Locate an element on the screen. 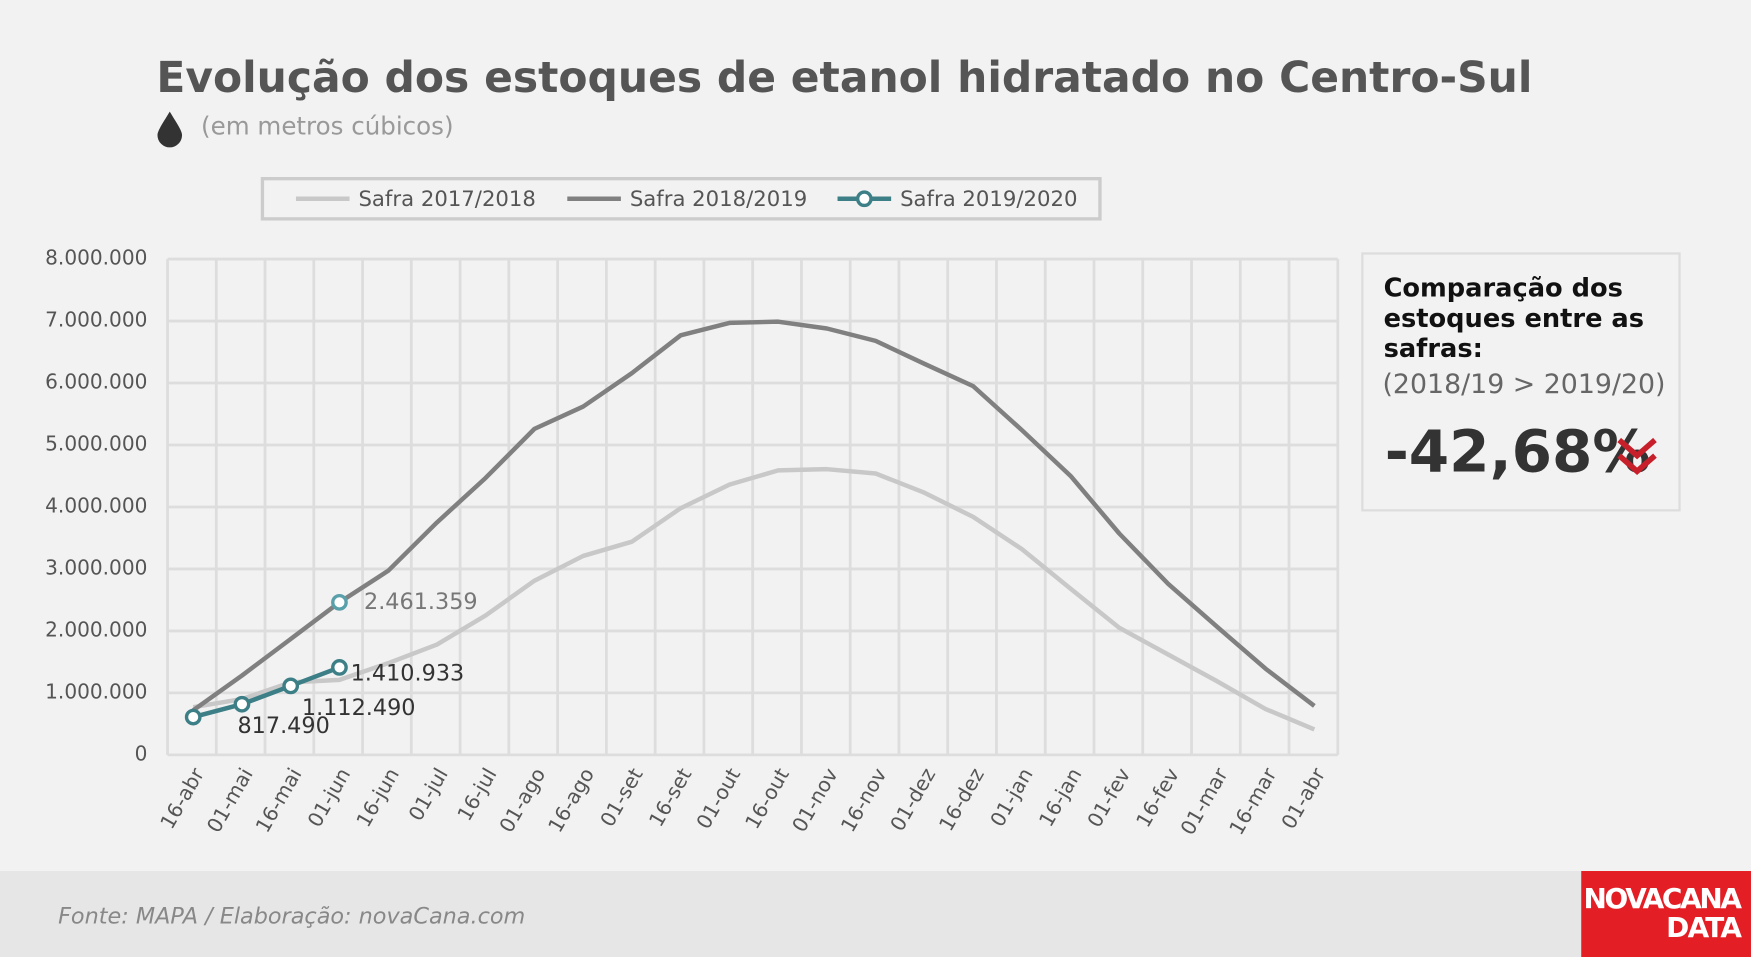 The width and height of the screenshot is (1751, 957). panel is located at coordinates (1521, 382).